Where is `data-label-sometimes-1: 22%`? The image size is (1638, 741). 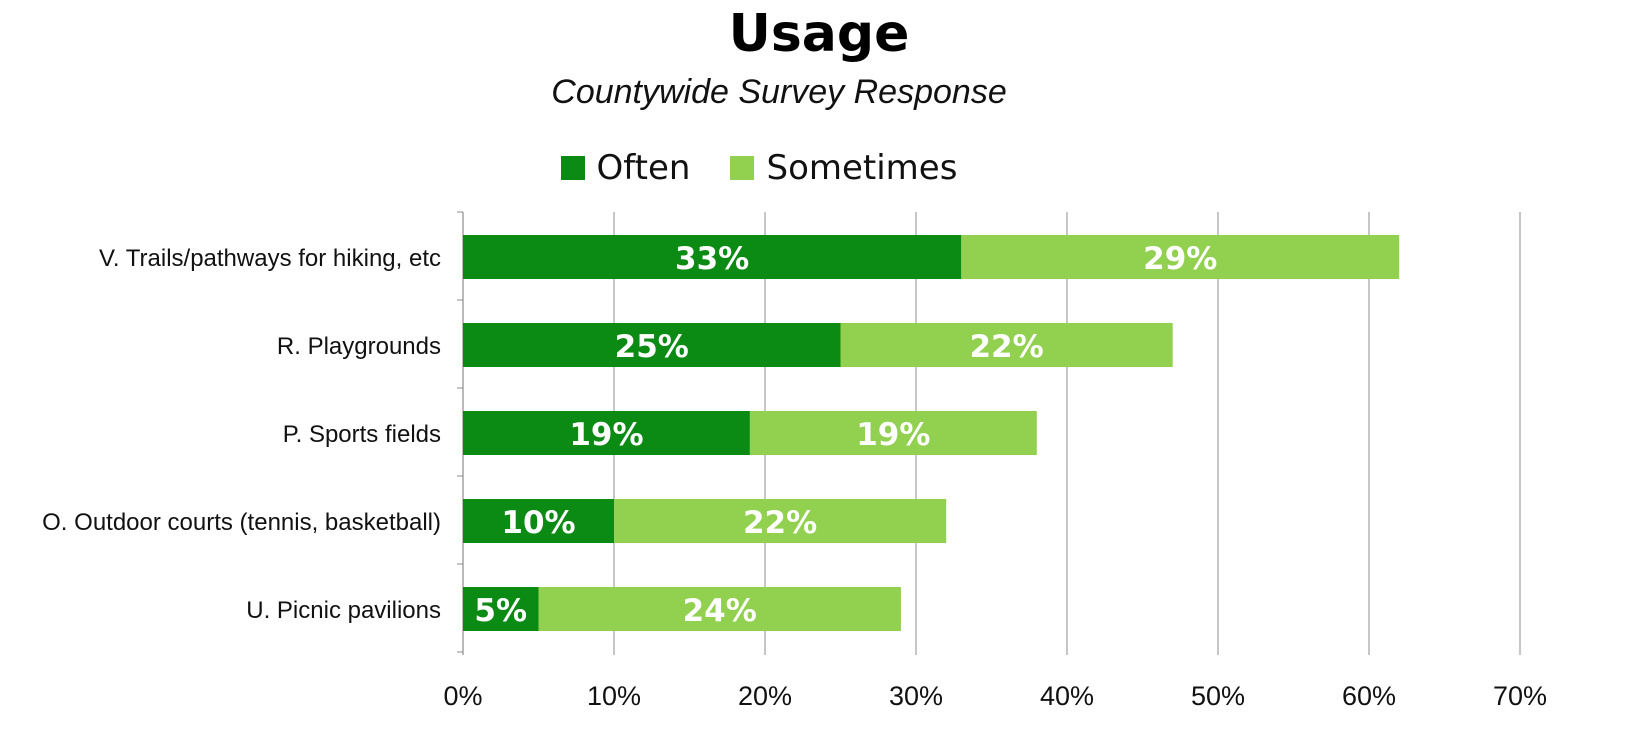 data-label-sometimes-1: 22% is located at coordinates (1006, 347).